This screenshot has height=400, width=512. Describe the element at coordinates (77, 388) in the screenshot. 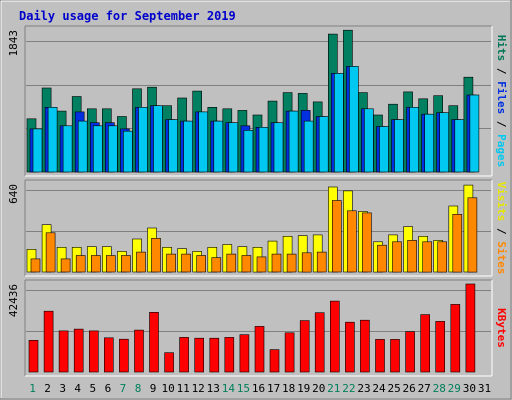

I see `x-tick-label-day-4: 4` at that location.